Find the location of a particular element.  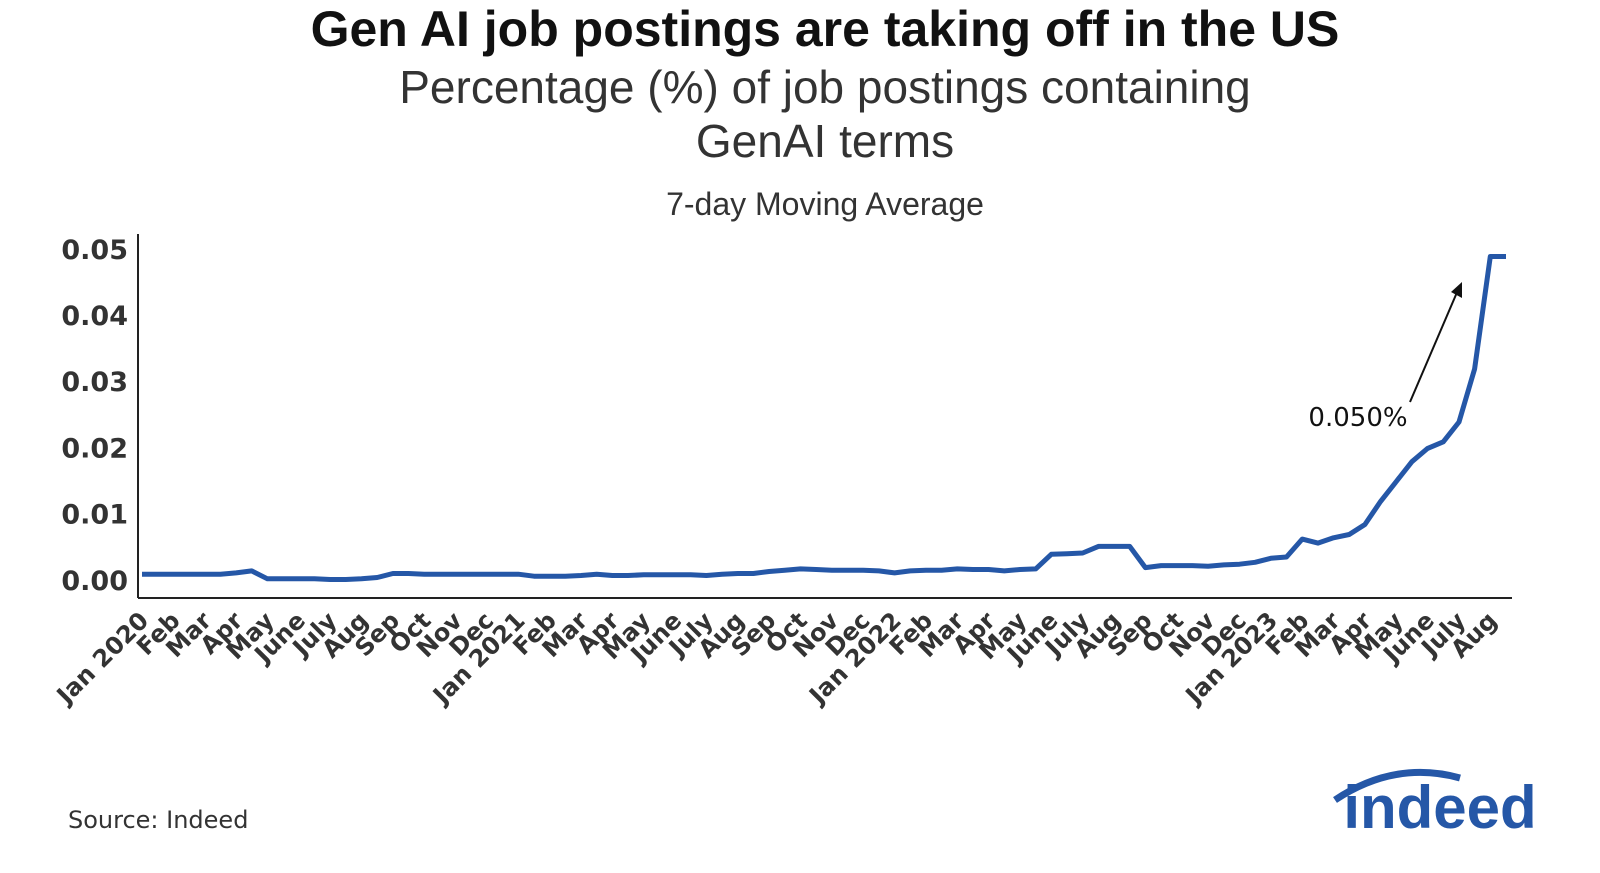

y-tick-label: 0.02 is located at coordinates (94, 448).